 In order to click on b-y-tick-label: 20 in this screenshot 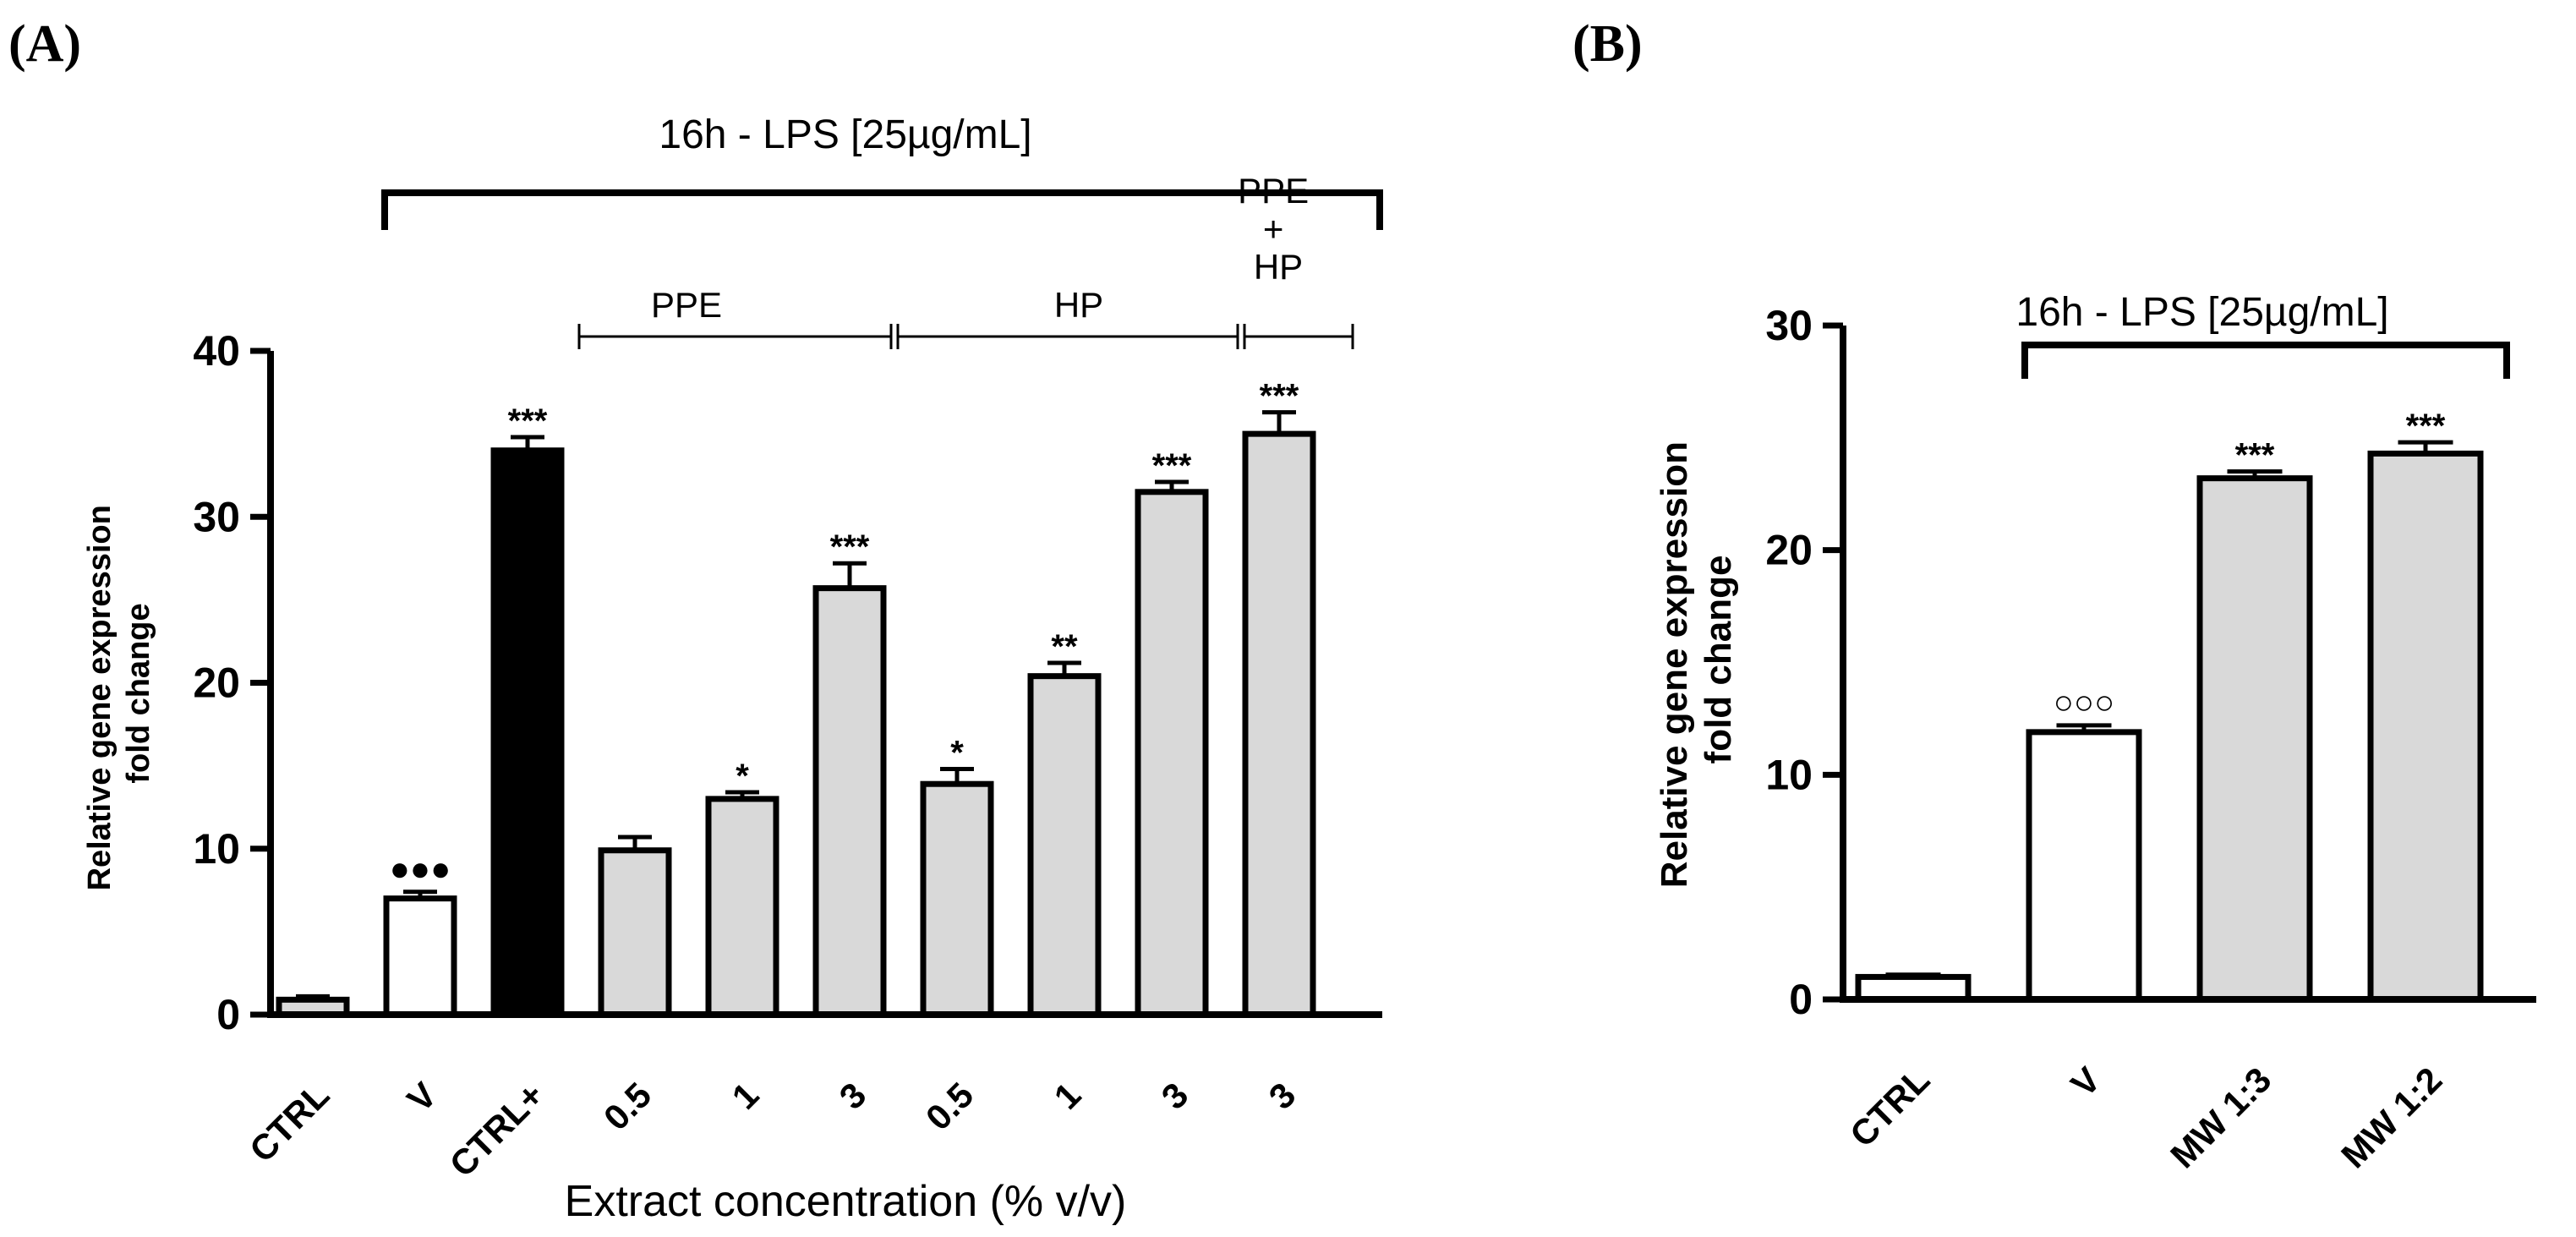, I will do `click(1789, 550)`.